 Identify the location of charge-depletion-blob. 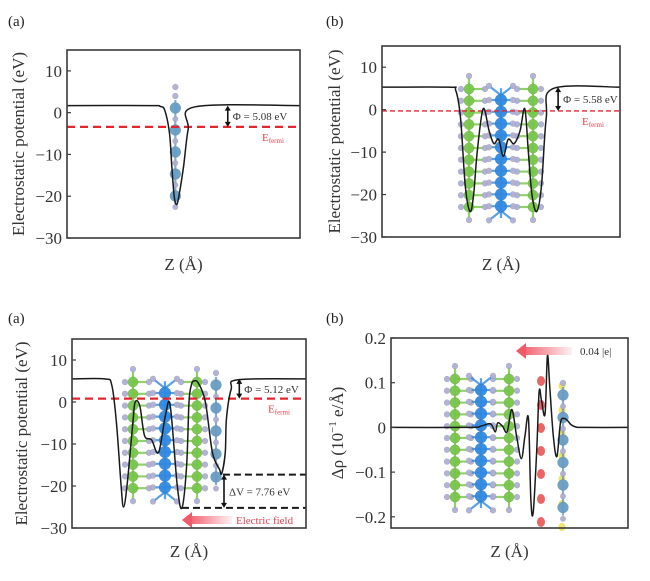
(562, 527).